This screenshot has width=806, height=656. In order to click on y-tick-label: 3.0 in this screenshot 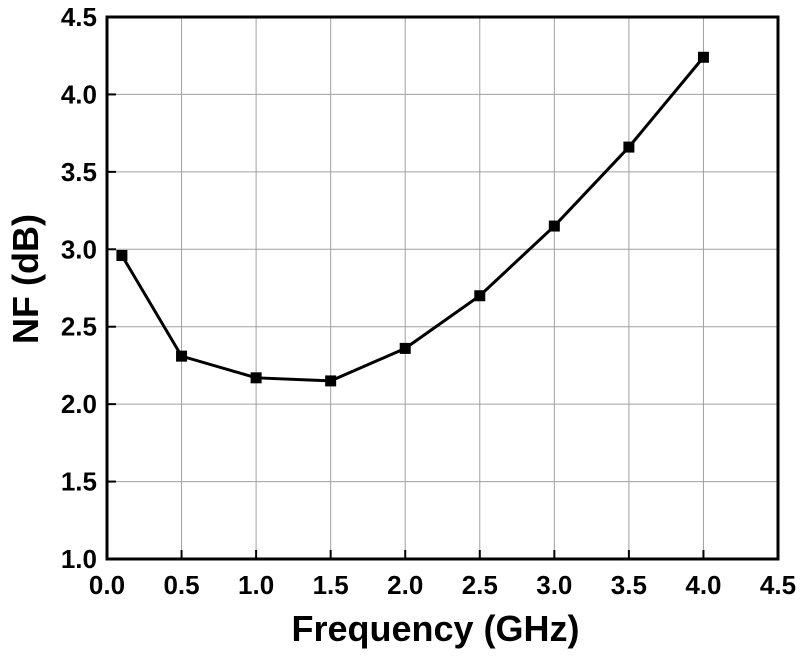, I will do `click(79, 249)`.